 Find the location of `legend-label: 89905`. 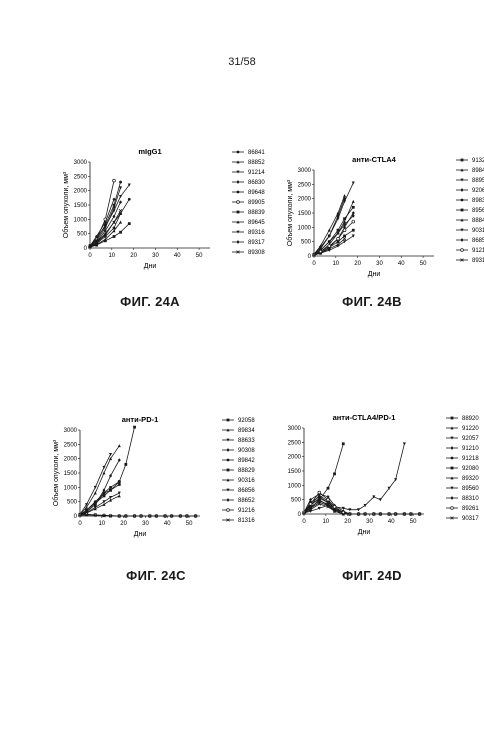

legend-label: 89905 is located at coordinates (256, 203).